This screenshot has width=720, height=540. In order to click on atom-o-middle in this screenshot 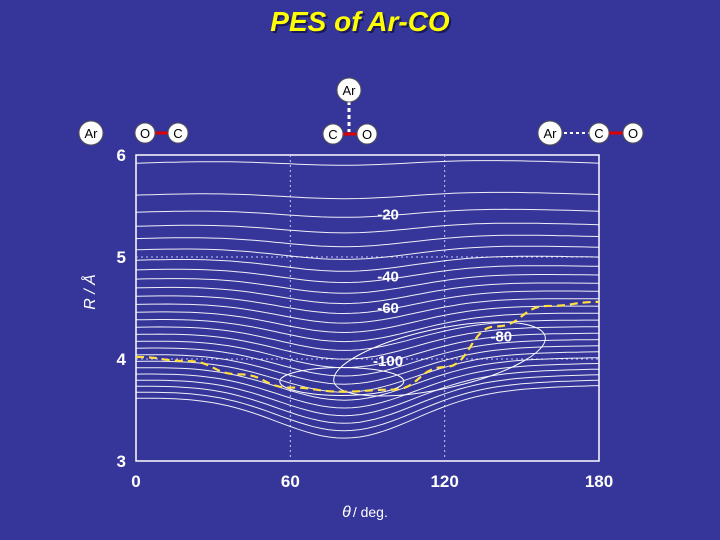, I will do `click(367, 134)`.